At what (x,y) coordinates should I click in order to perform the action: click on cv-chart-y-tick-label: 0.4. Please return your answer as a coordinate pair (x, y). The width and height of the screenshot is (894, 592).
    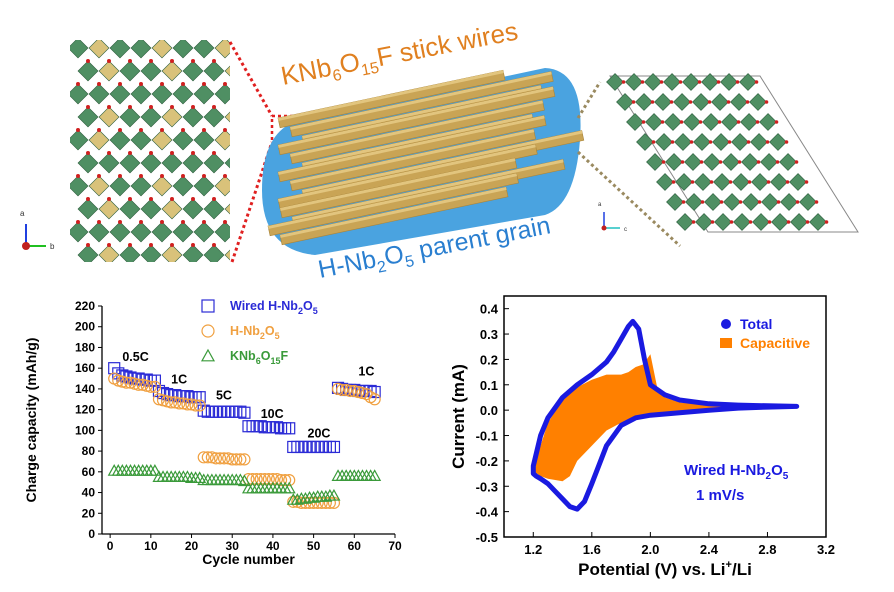
    Looking at the image, I should click on (489, 309).